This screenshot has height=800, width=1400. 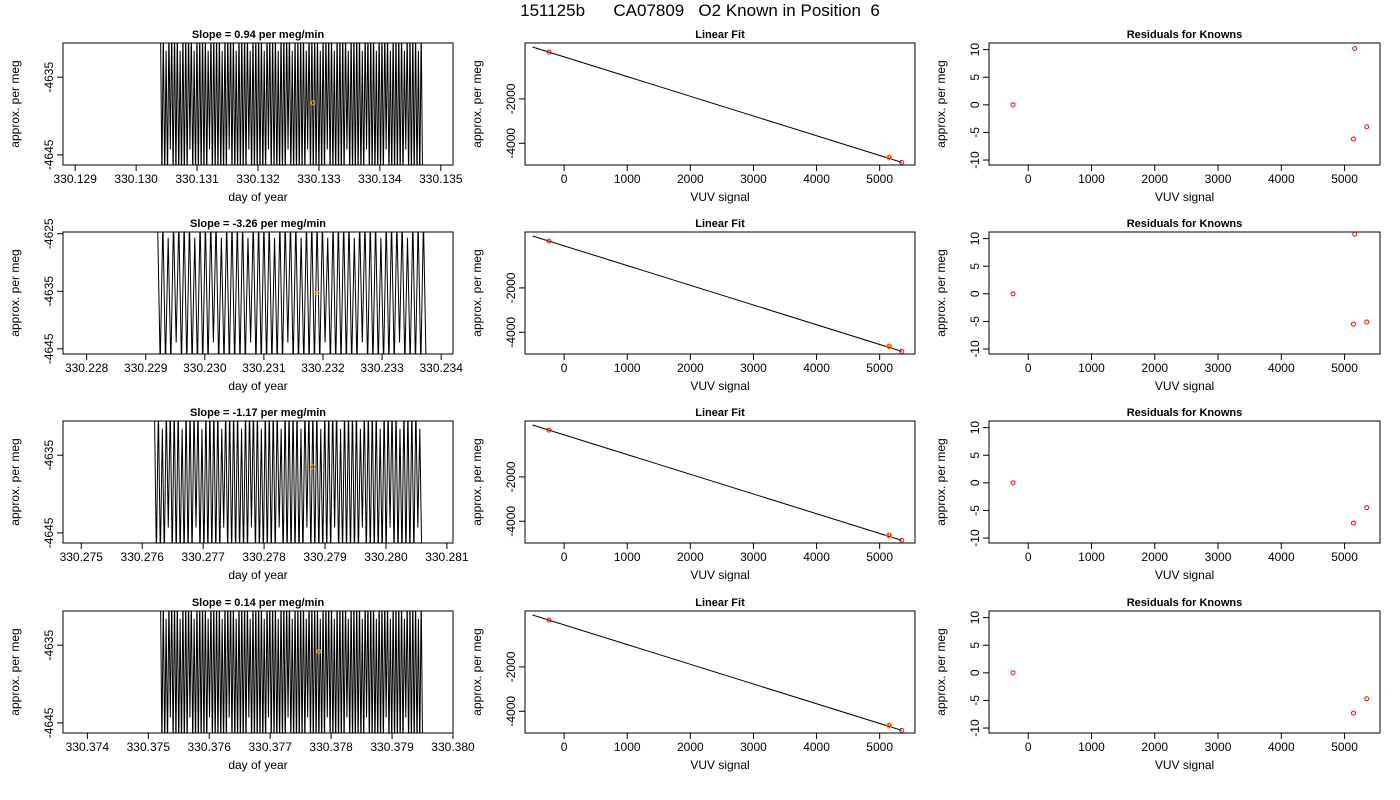 What do you see at coordinates (382, 368) in the screenshot?
I see `x-tick-label: 330.233` at bounding box center [382, 368].